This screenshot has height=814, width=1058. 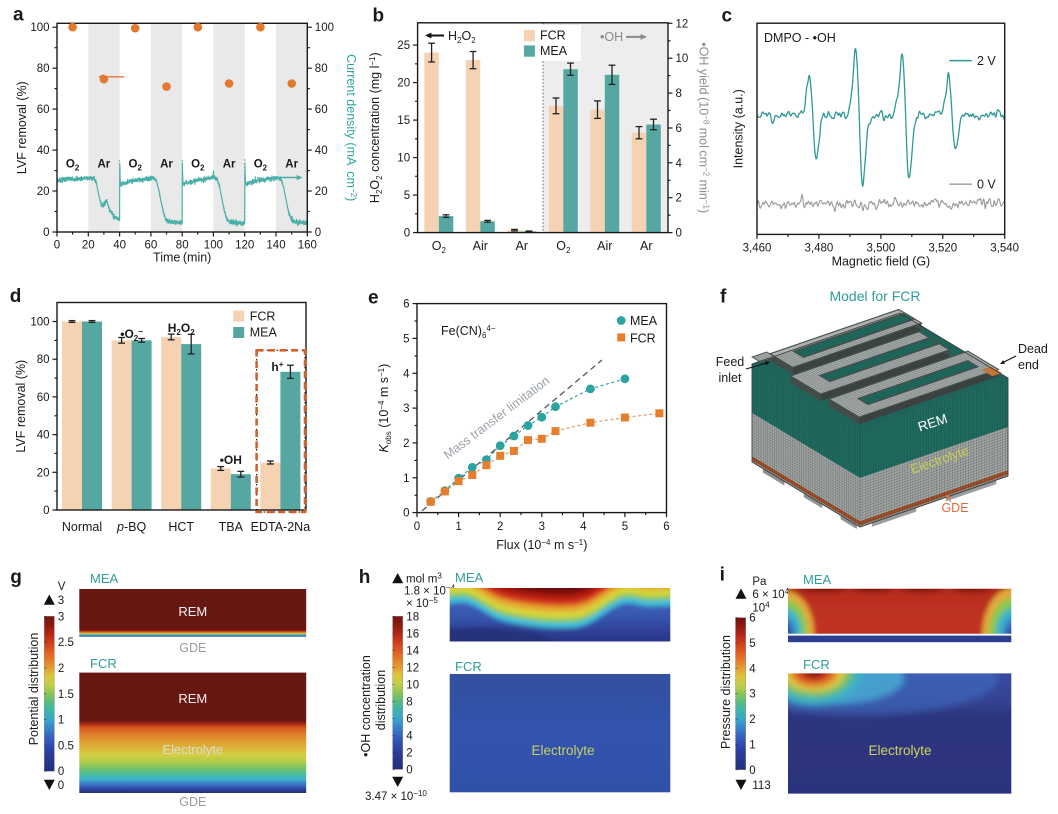 I want to click on svg-text: Pressure distribution, so click(x=726, y=692).